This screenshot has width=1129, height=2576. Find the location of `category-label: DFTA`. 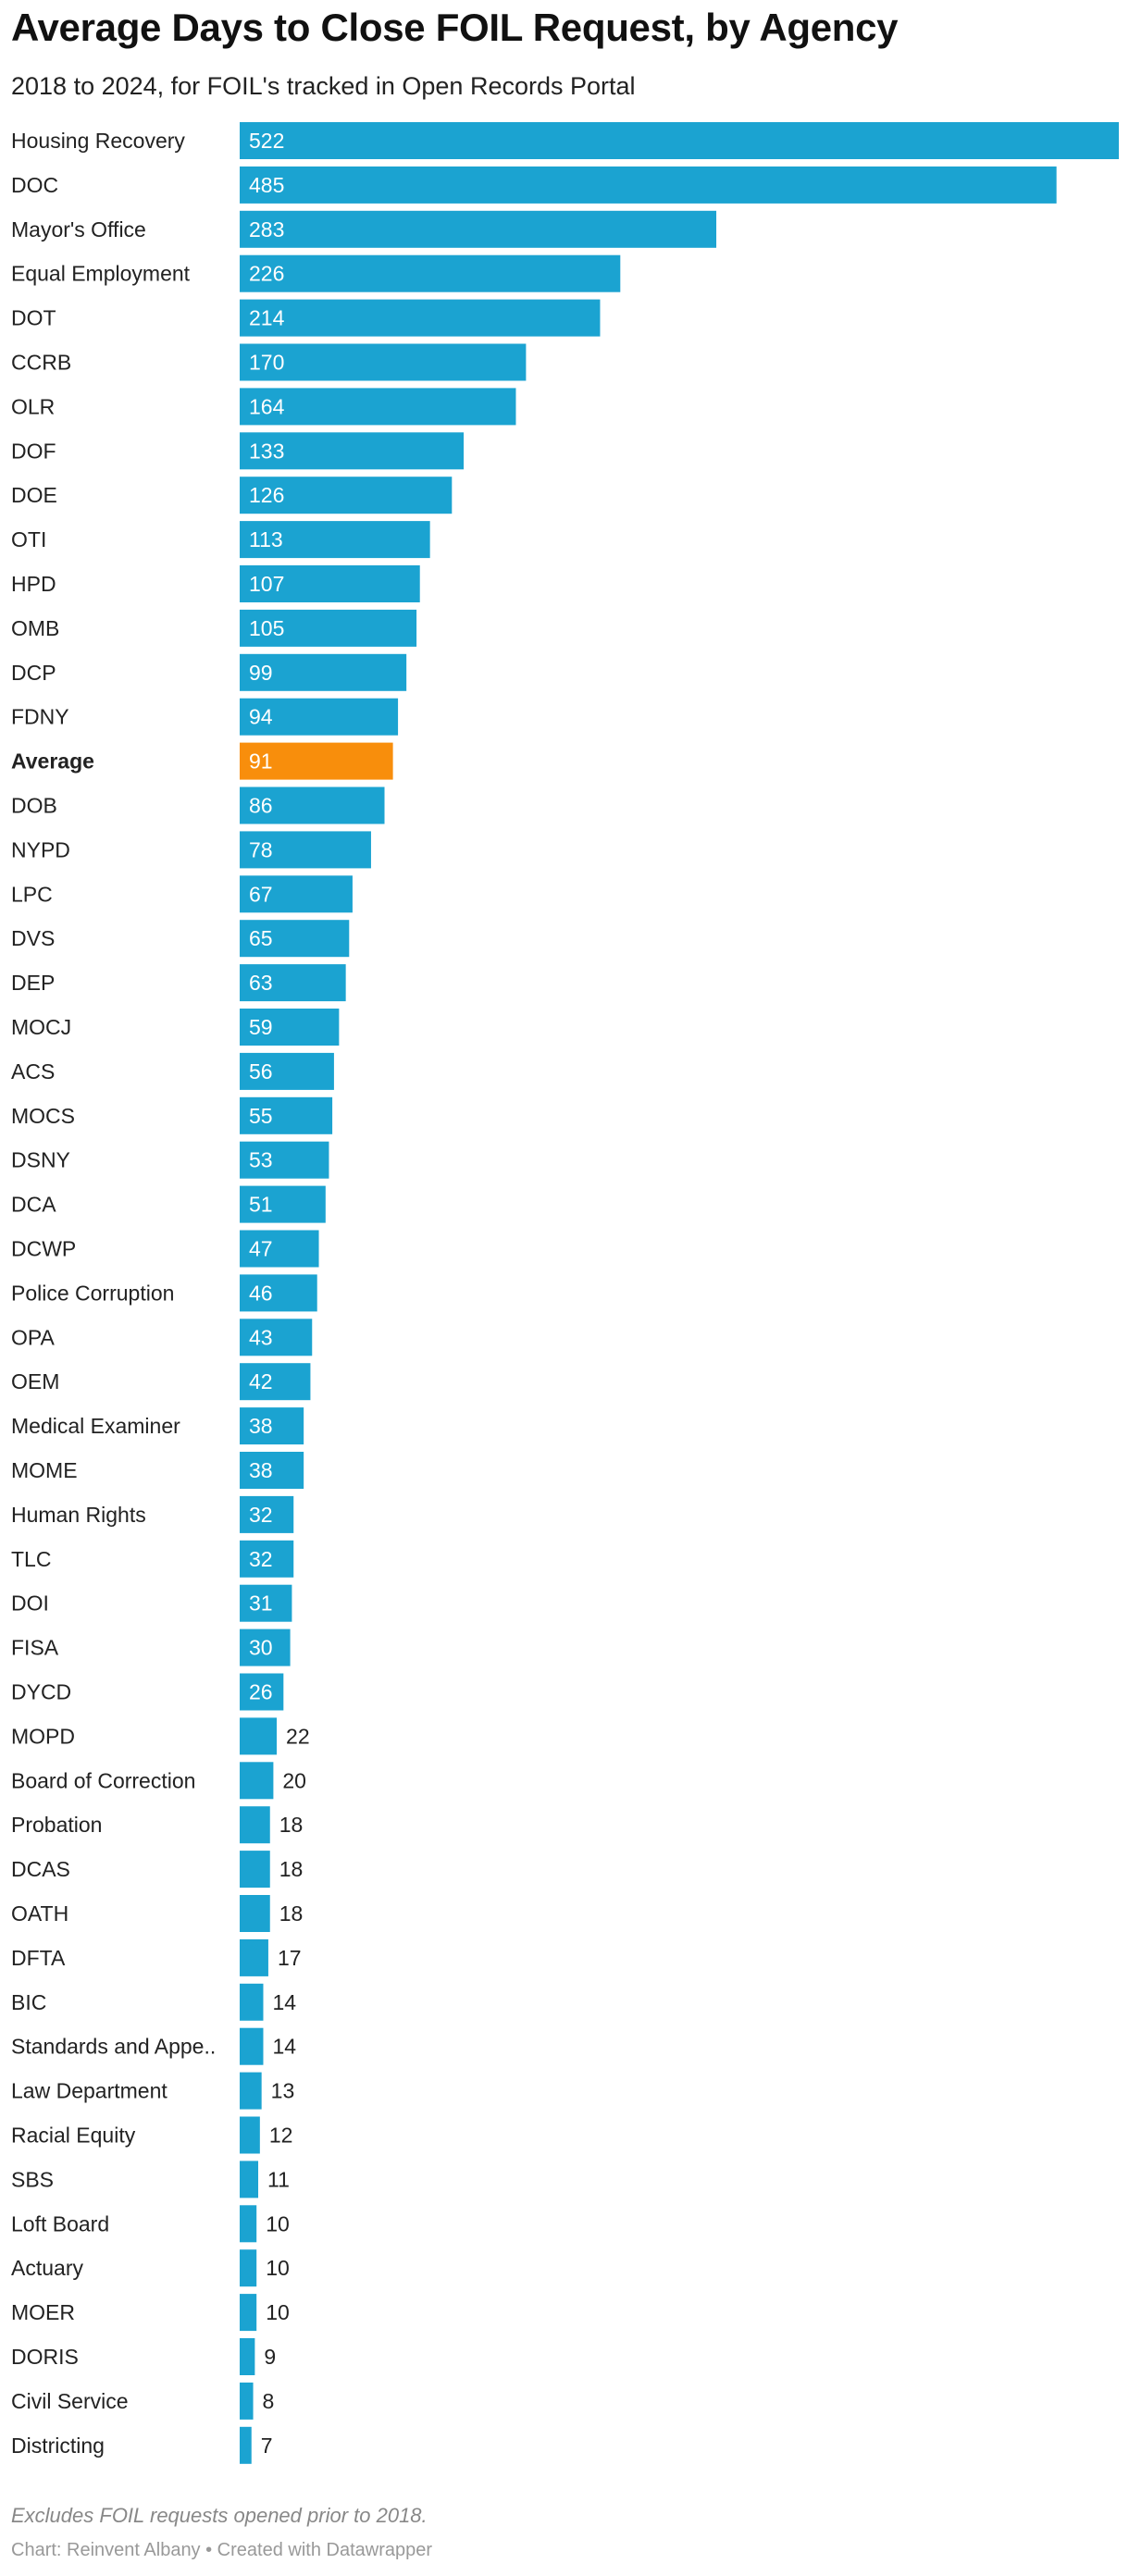

category-label: DFTA is located at coordinates (38, 1958).